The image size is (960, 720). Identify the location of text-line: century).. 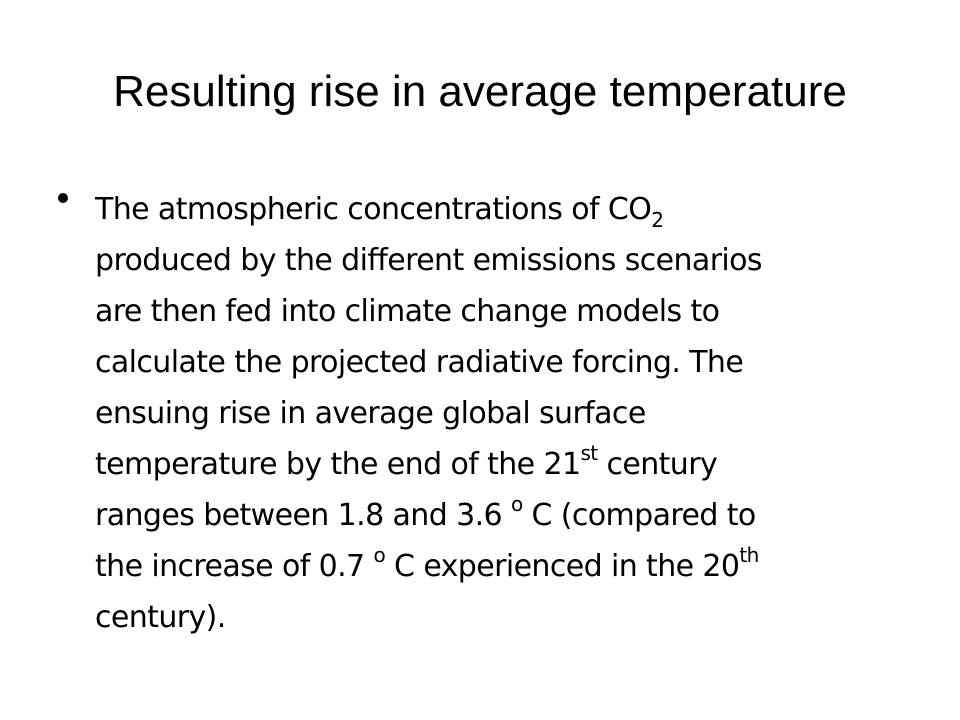
(160, 617).